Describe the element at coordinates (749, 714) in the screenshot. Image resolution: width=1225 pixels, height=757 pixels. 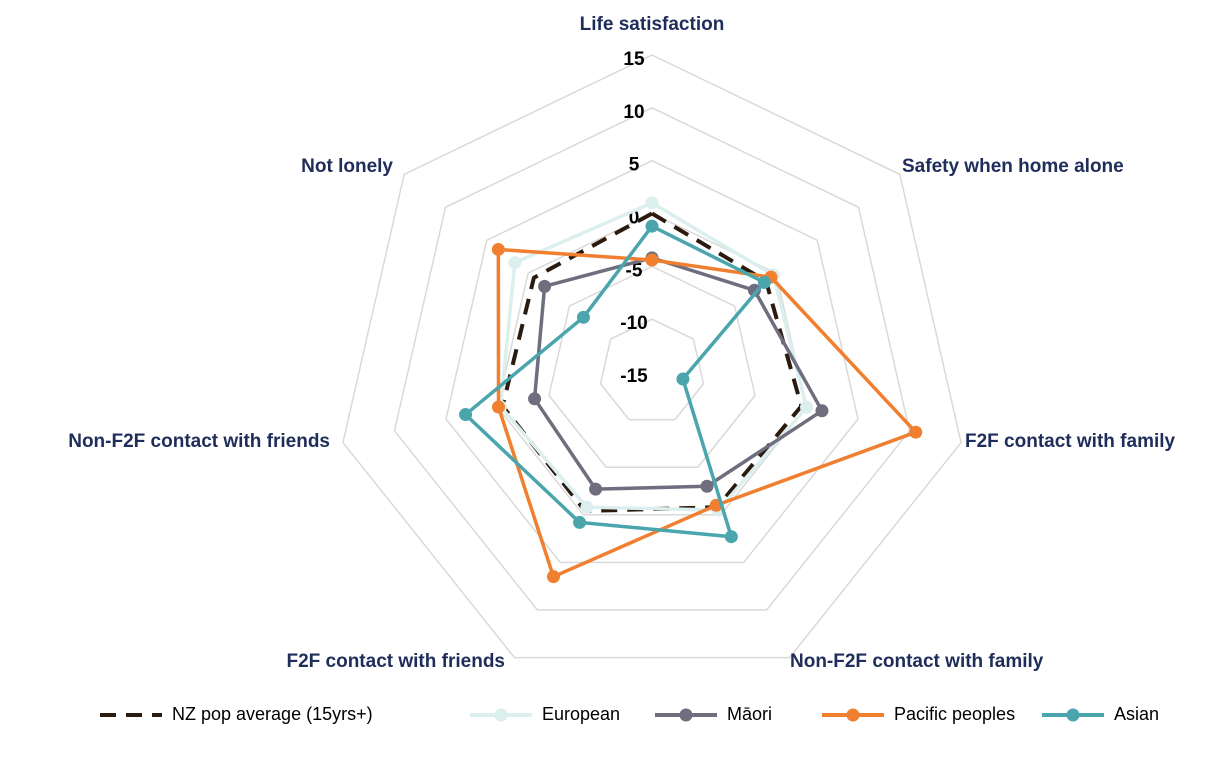
I see `legend-label: Māori` at that location.